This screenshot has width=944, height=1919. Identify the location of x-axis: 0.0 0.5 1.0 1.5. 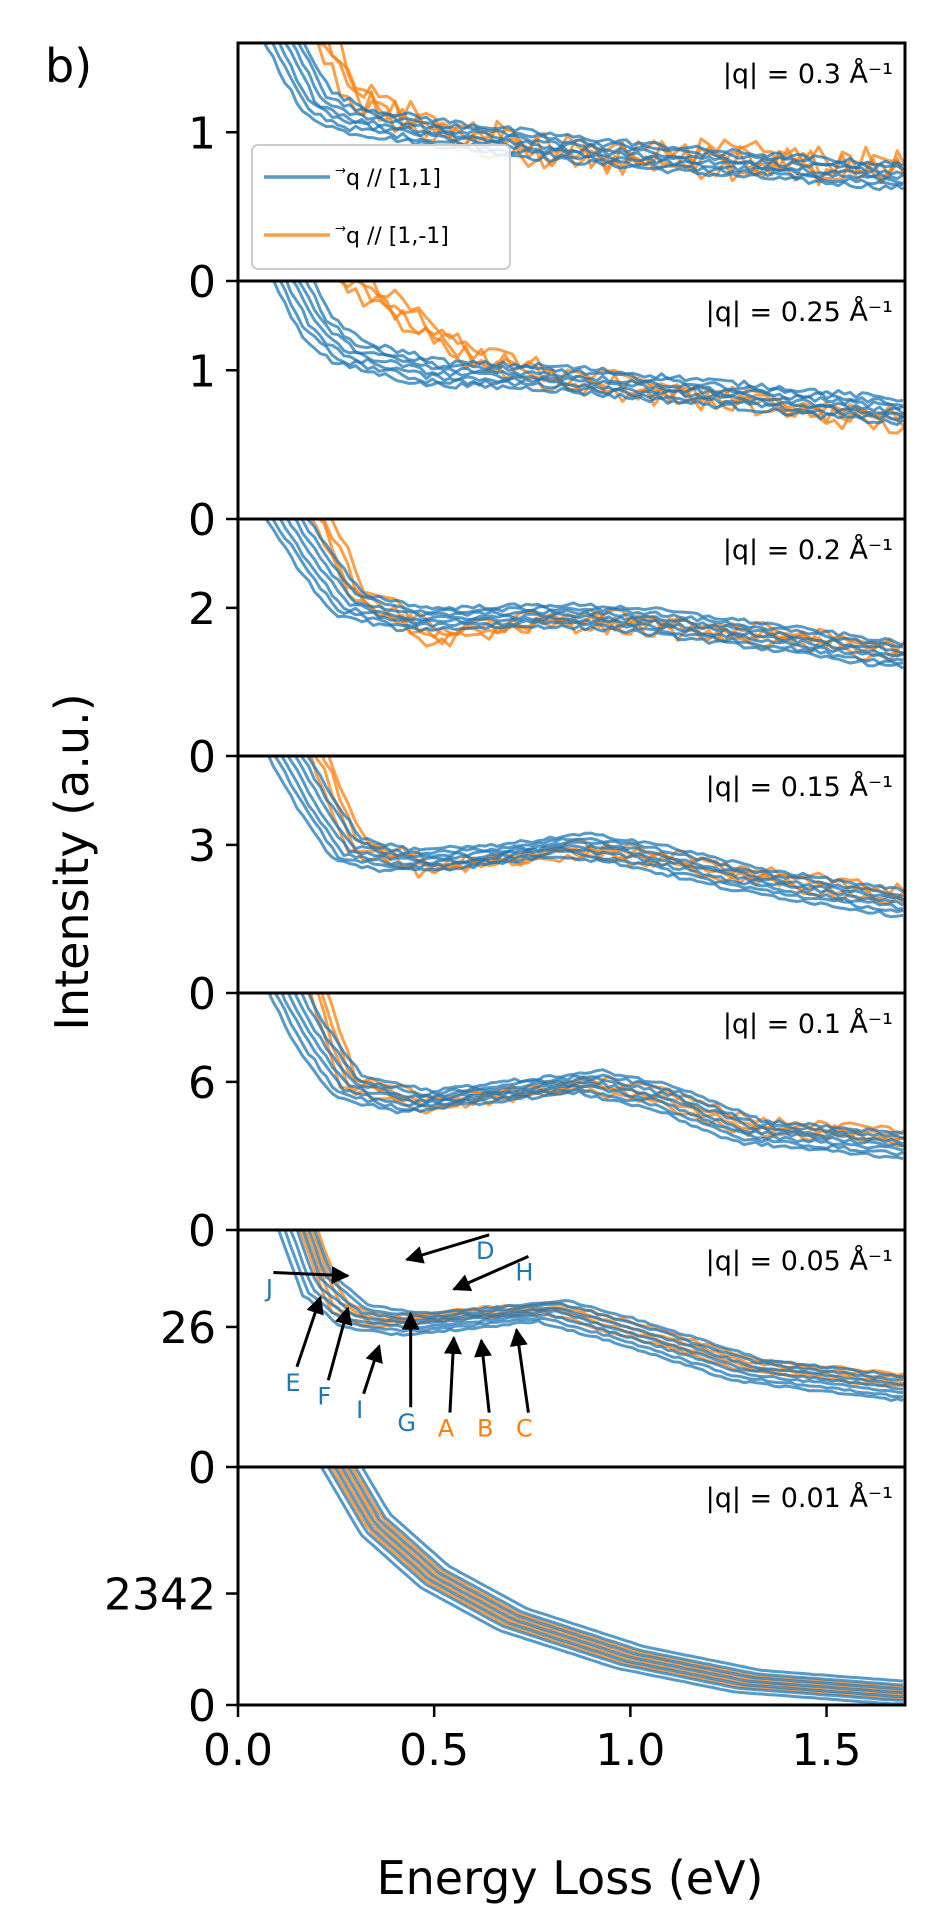
(532, 1740).